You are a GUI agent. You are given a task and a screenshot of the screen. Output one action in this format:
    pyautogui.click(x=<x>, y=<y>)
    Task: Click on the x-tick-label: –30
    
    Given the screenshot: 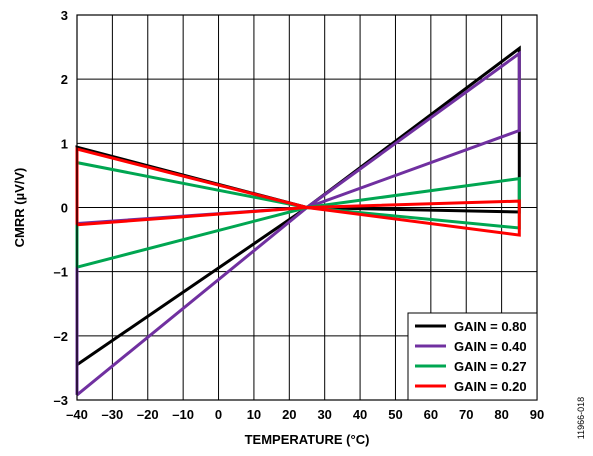 What is the action you would take?
    pyautogui.click(x=113, y=414)
    